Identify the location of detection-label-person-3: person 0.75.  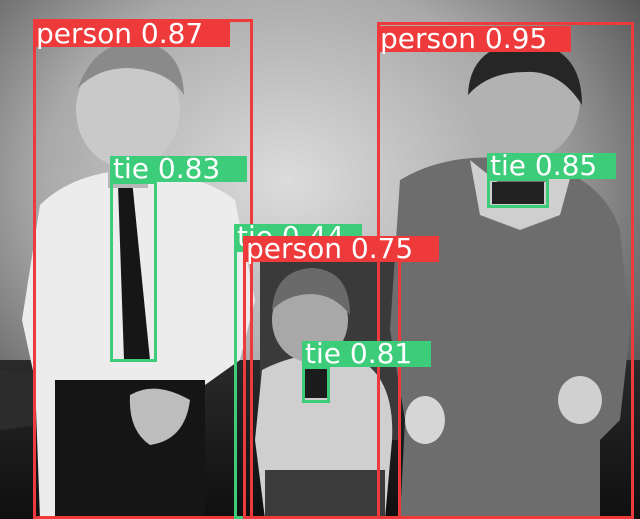
(341, 249).